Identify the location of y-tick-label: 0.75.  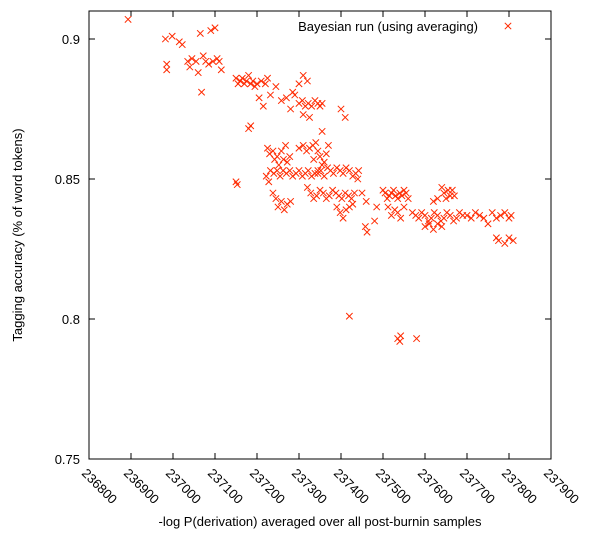
(67, 459).